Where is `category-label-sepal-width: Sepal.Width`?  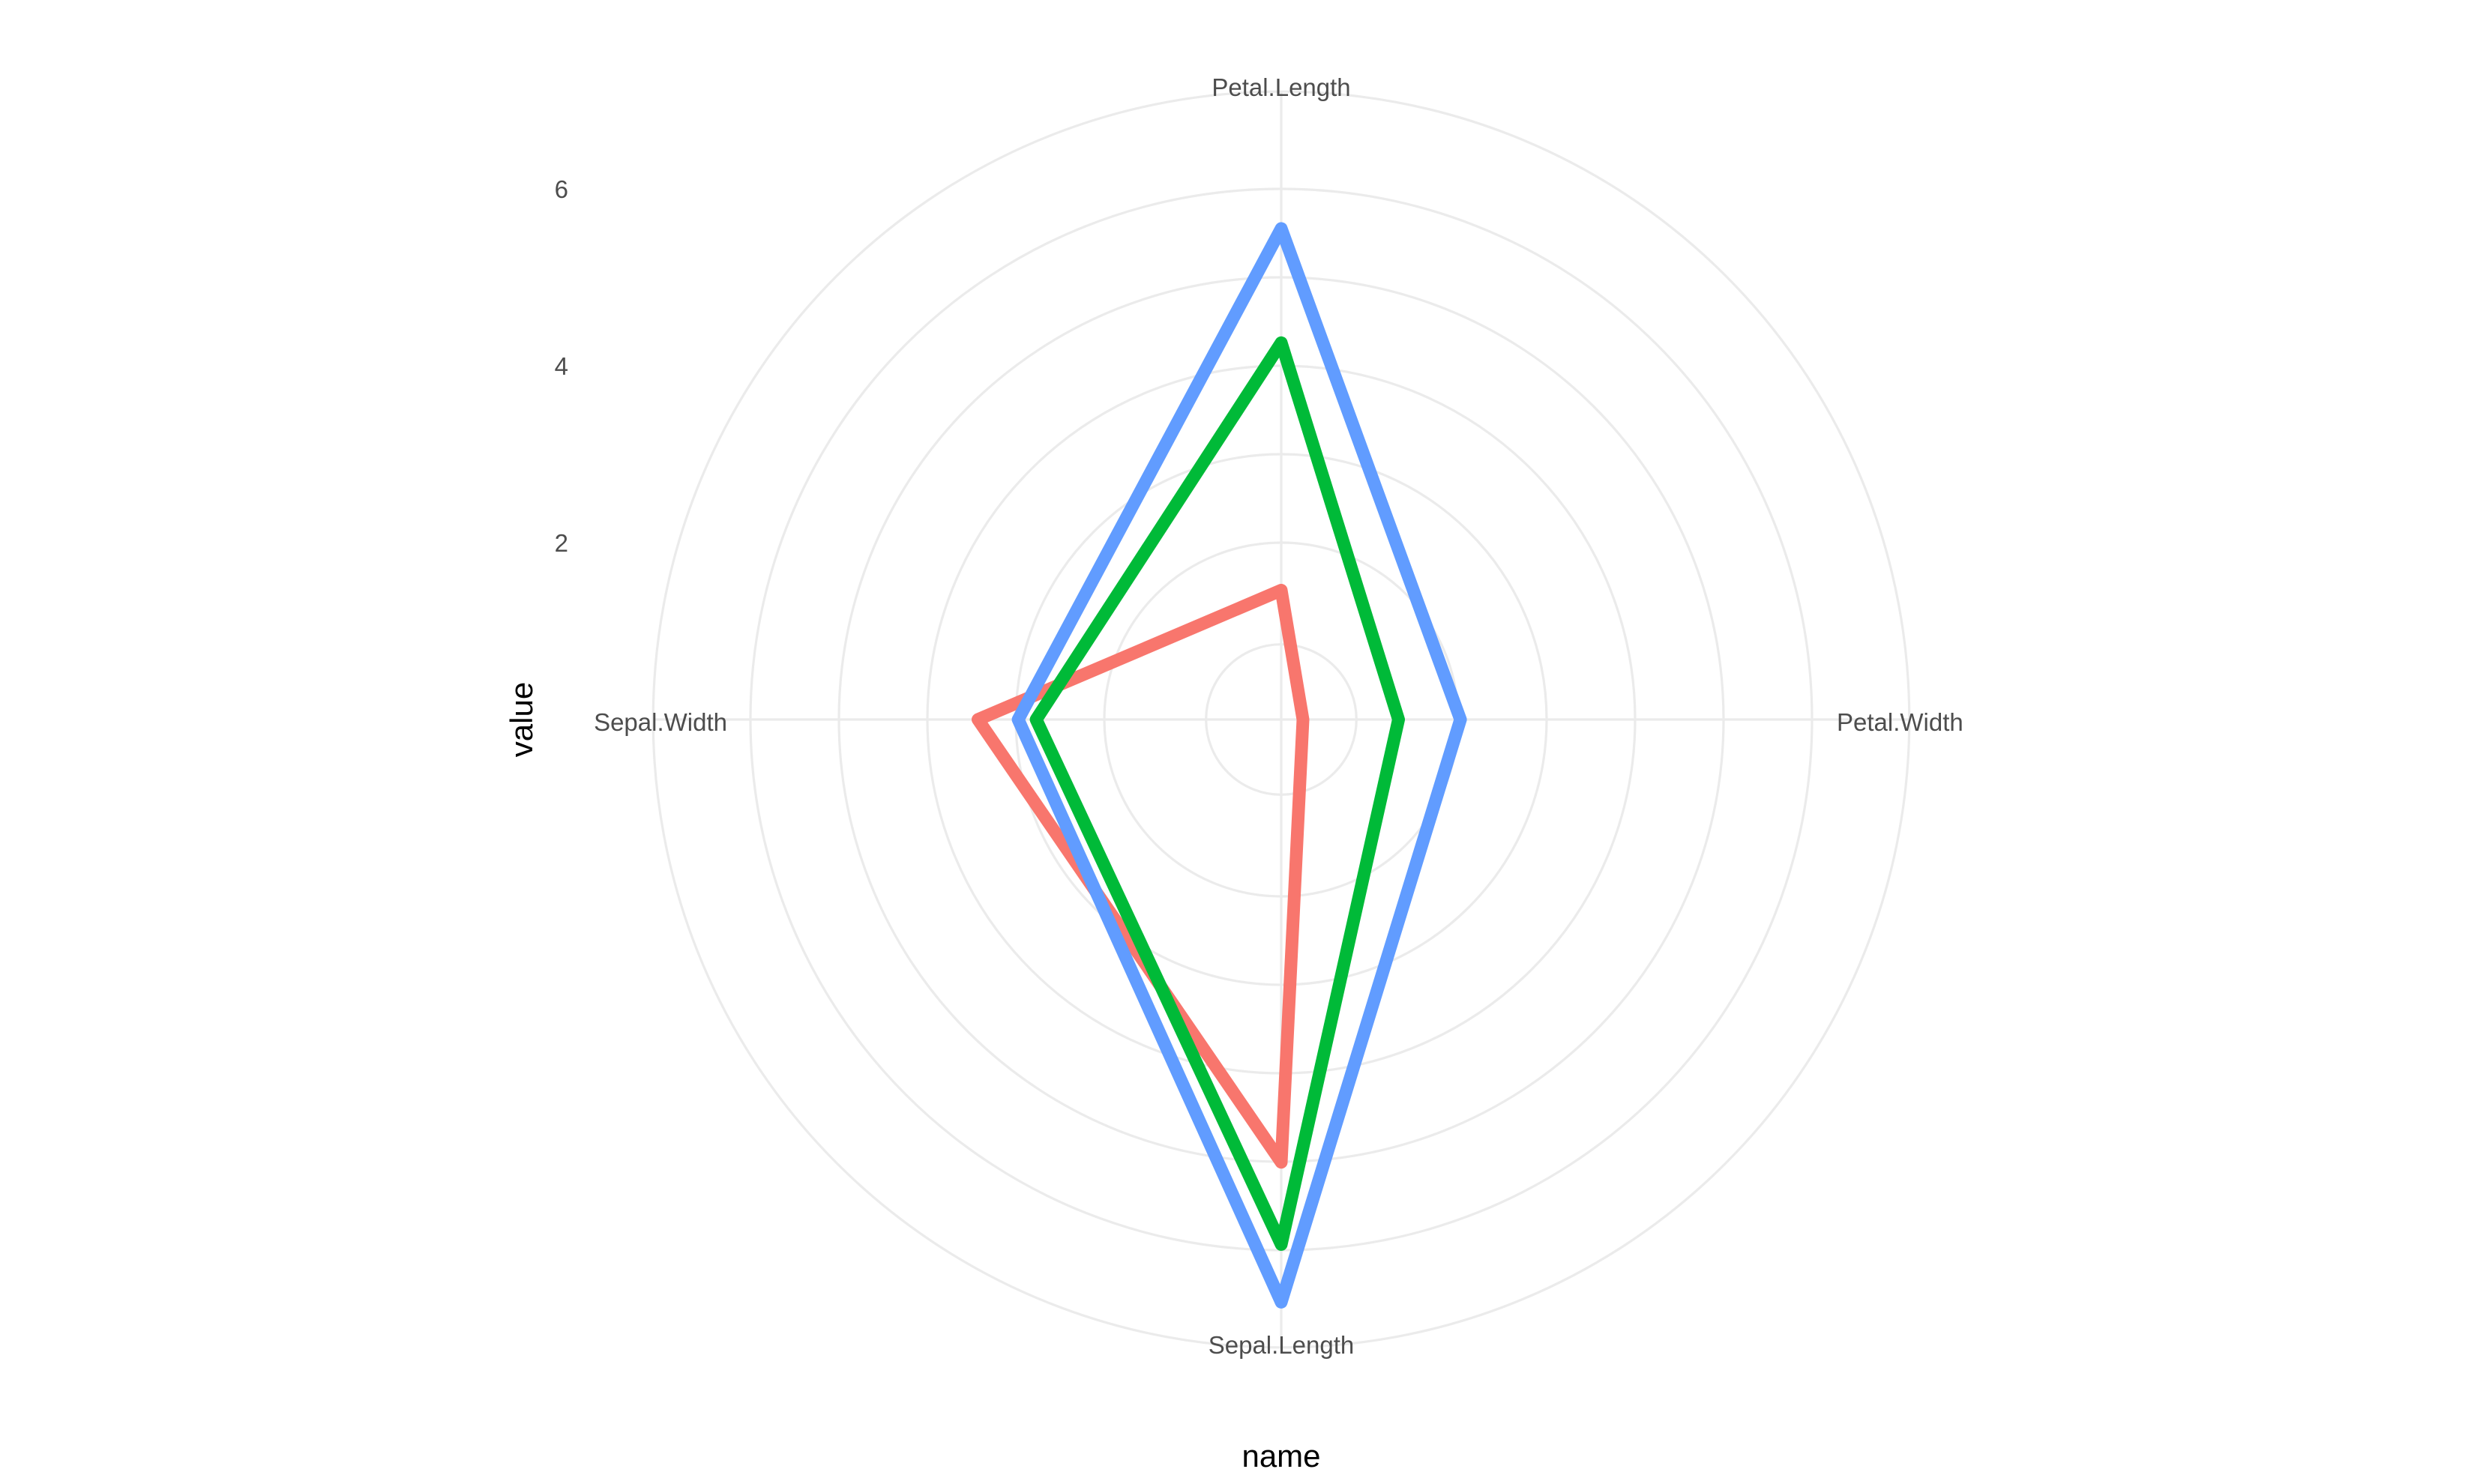
category-label-sepal-width: Sepal.Width is located at coordinates (660, 722).